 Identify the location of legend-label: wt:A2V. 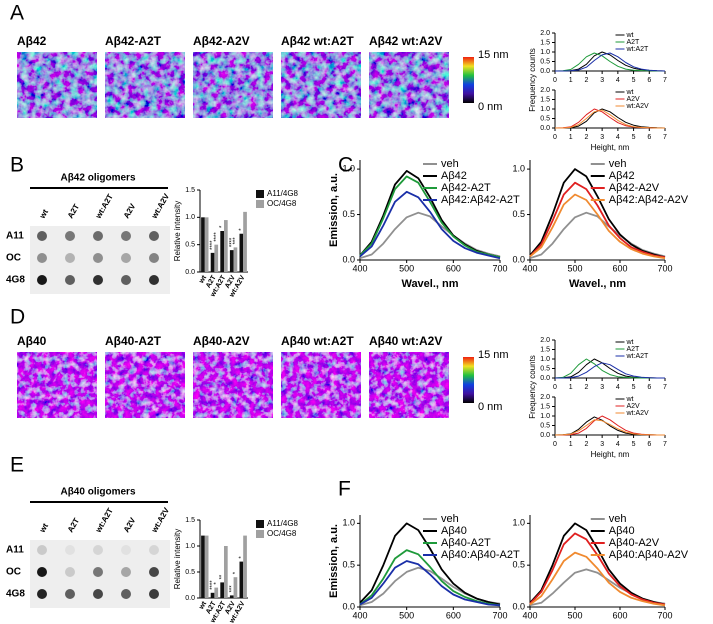
(638, 413).